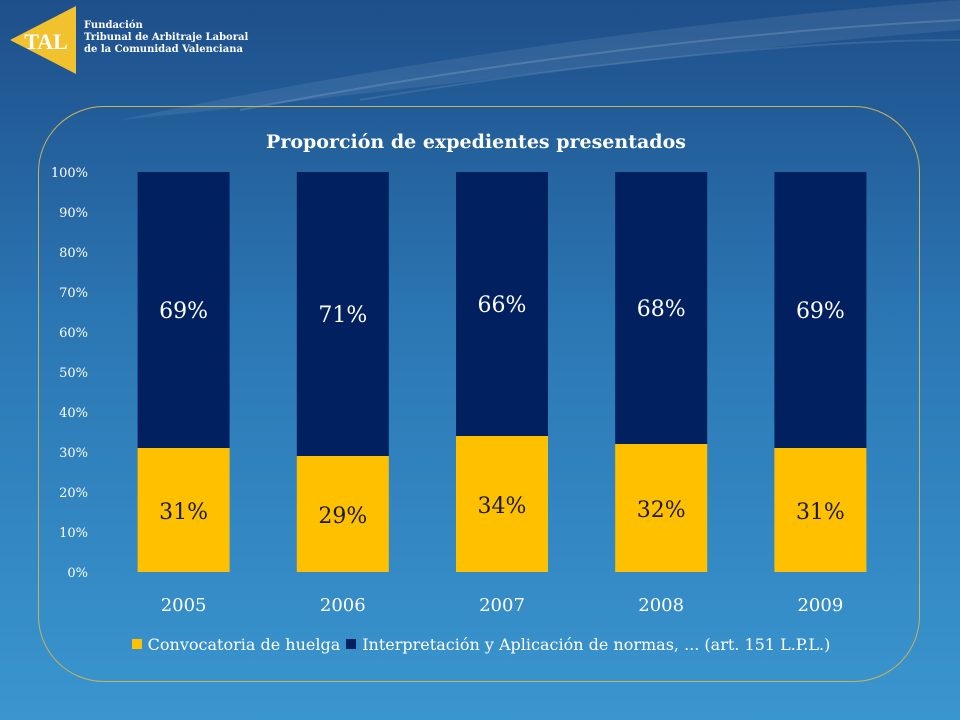  Describe the element at coordinates (244, 644) in the screenshot. I see `legend-label: Convocatoria de huelga` at that location.